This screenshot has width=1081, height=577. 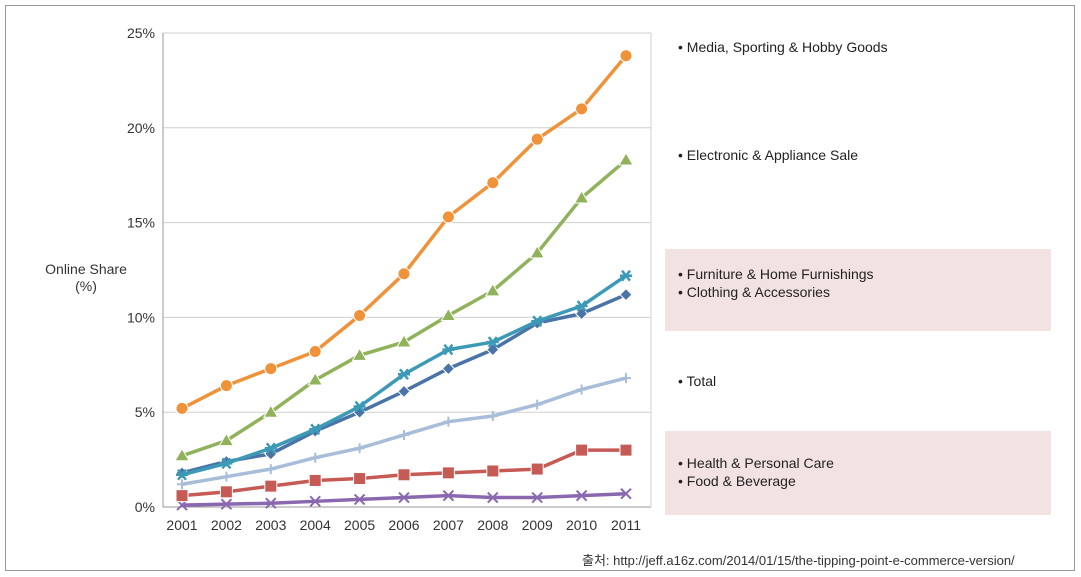 What do you see at coordinates (359, 406) in the screenshot?
I see `series-2-point-2005` at bounding box center [359, 406].